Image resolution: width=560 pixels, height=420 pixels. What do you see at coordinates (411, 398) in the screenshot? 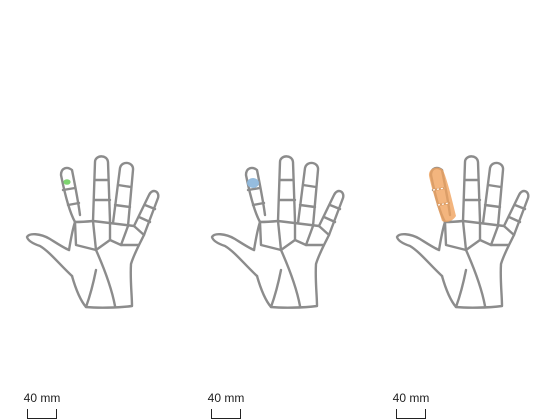
I see `scale-label-3: 40 mm` at bounding box center [411, 398].